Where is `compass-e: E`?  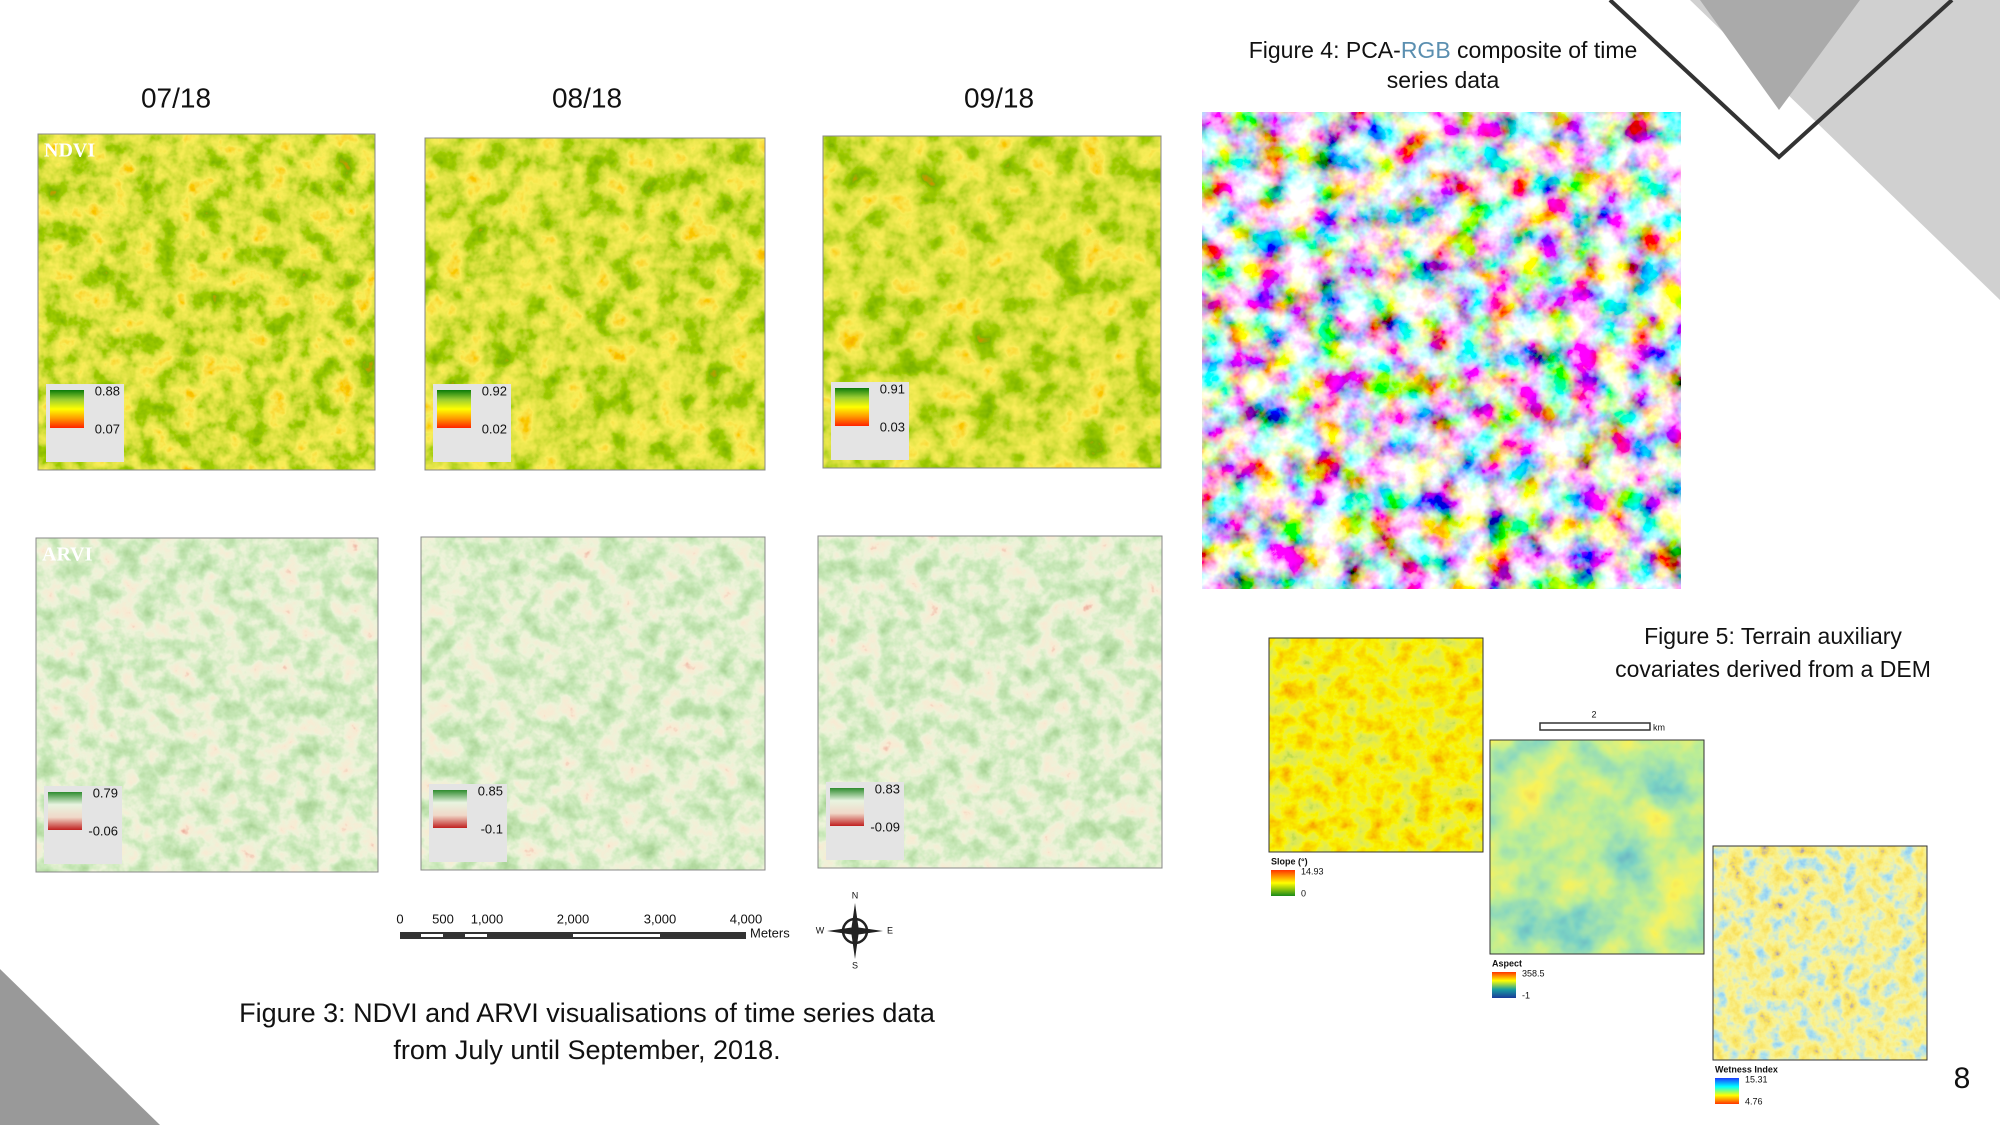 compass-e: E is located at coordinates (890, 930).